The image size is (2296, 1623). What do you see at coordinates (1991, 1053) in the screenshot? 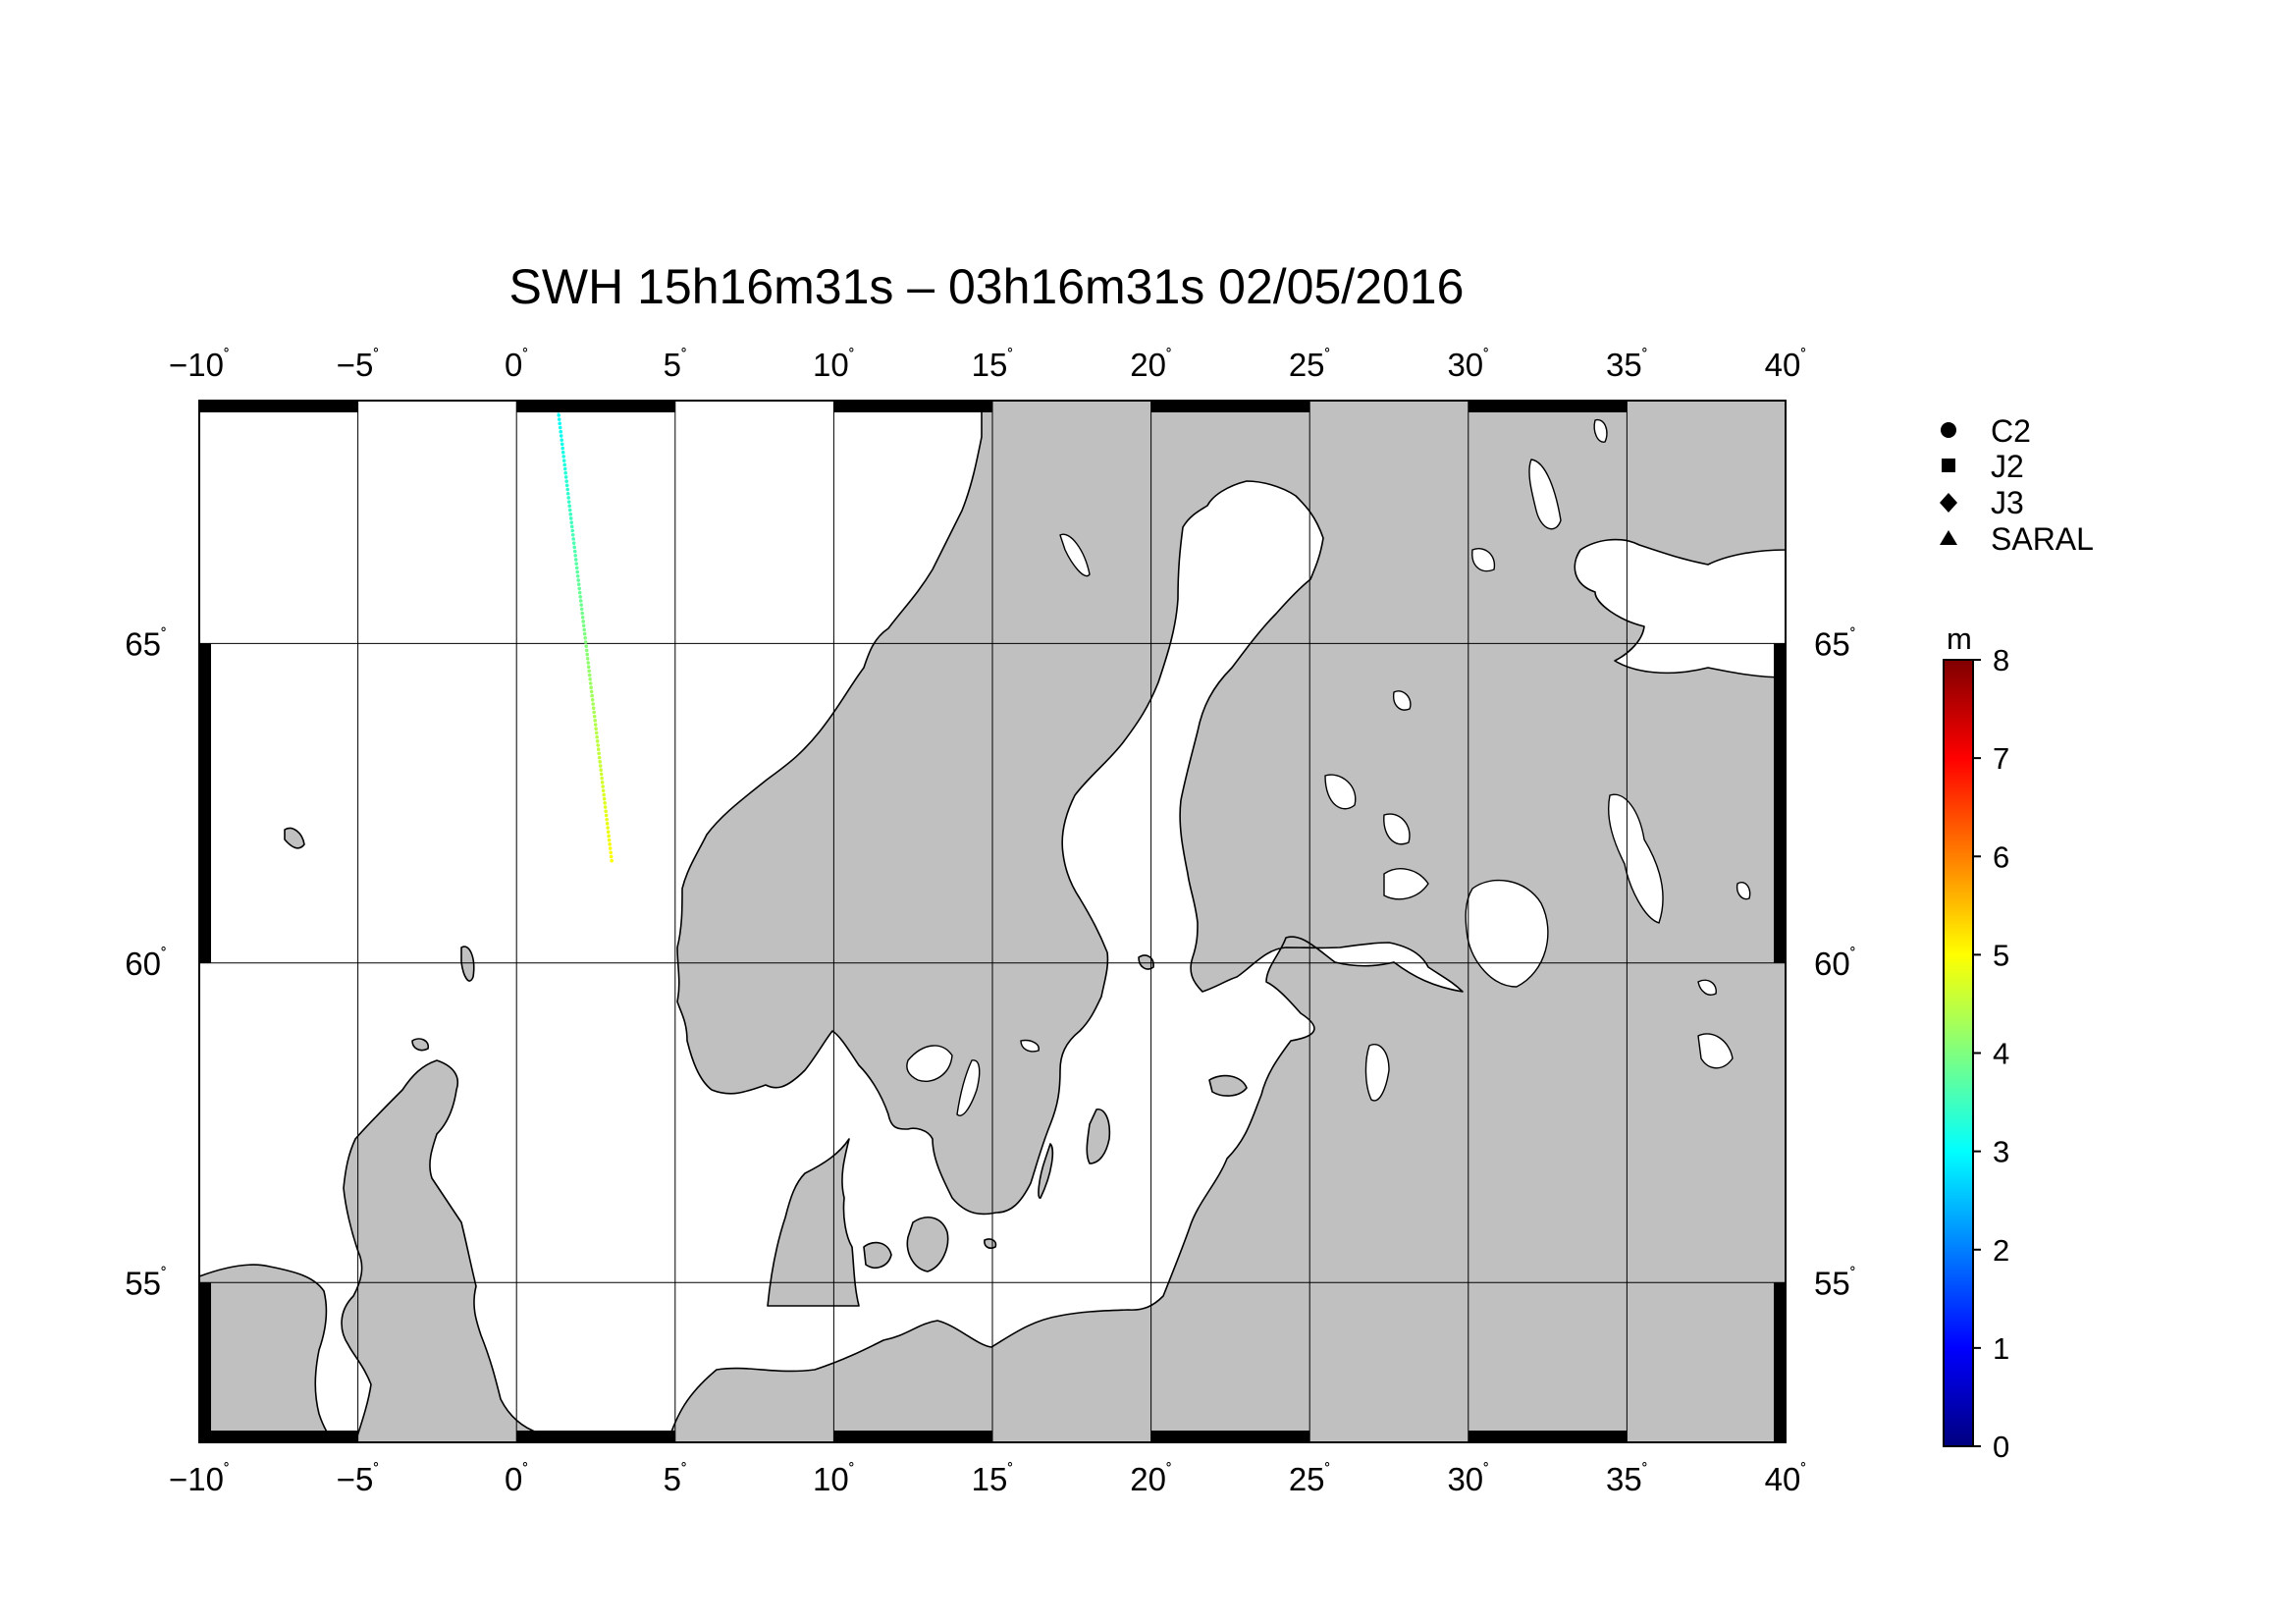
I see `colorbar-ticks: 0 1 2 3 4 5 6 7 8` at bounding box center [1991, 1053].